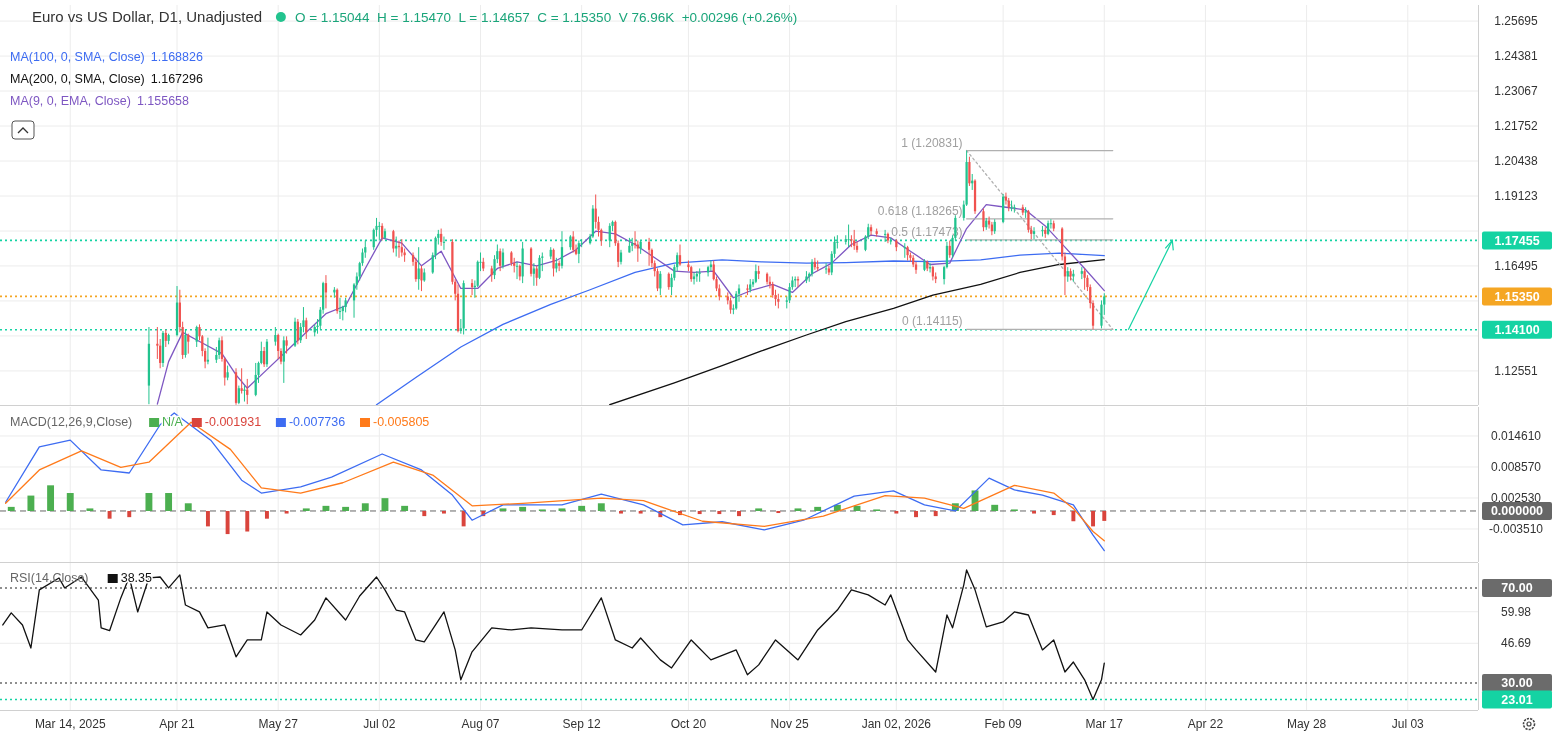  Describe the element at coordinates (71, 422) in the screenshot. I see `legend-title: MACD(12,26,9,Close)` at that location.